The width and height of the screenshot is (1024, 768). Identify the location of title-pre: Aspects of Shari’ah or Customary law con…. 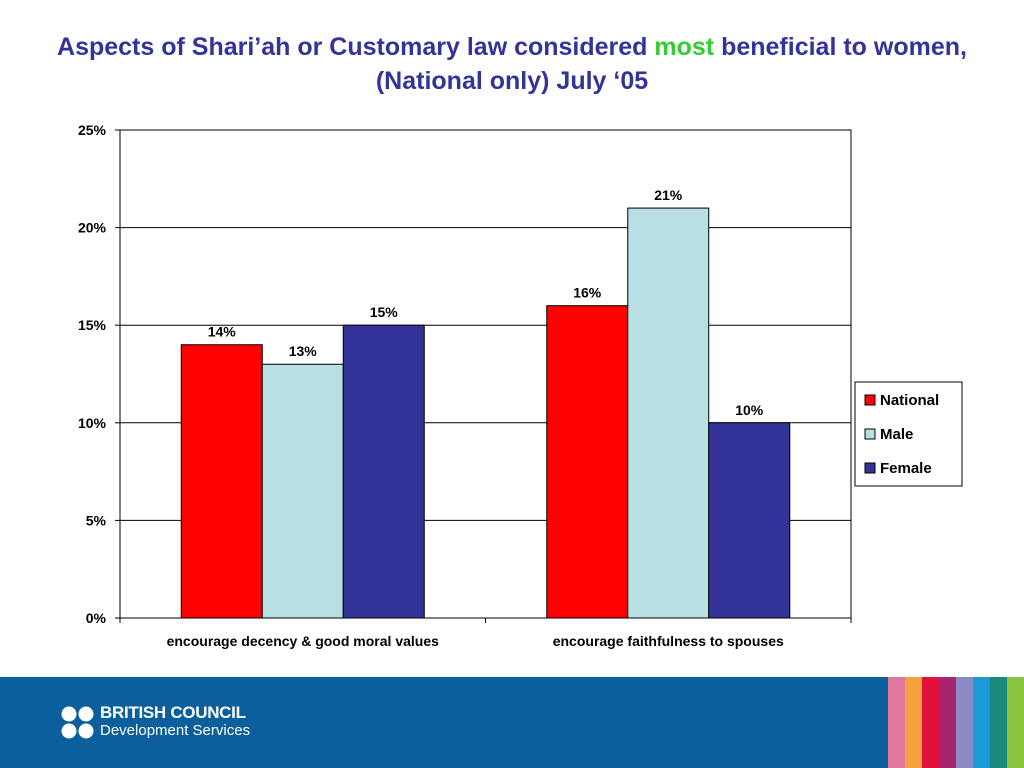
(356, 47).